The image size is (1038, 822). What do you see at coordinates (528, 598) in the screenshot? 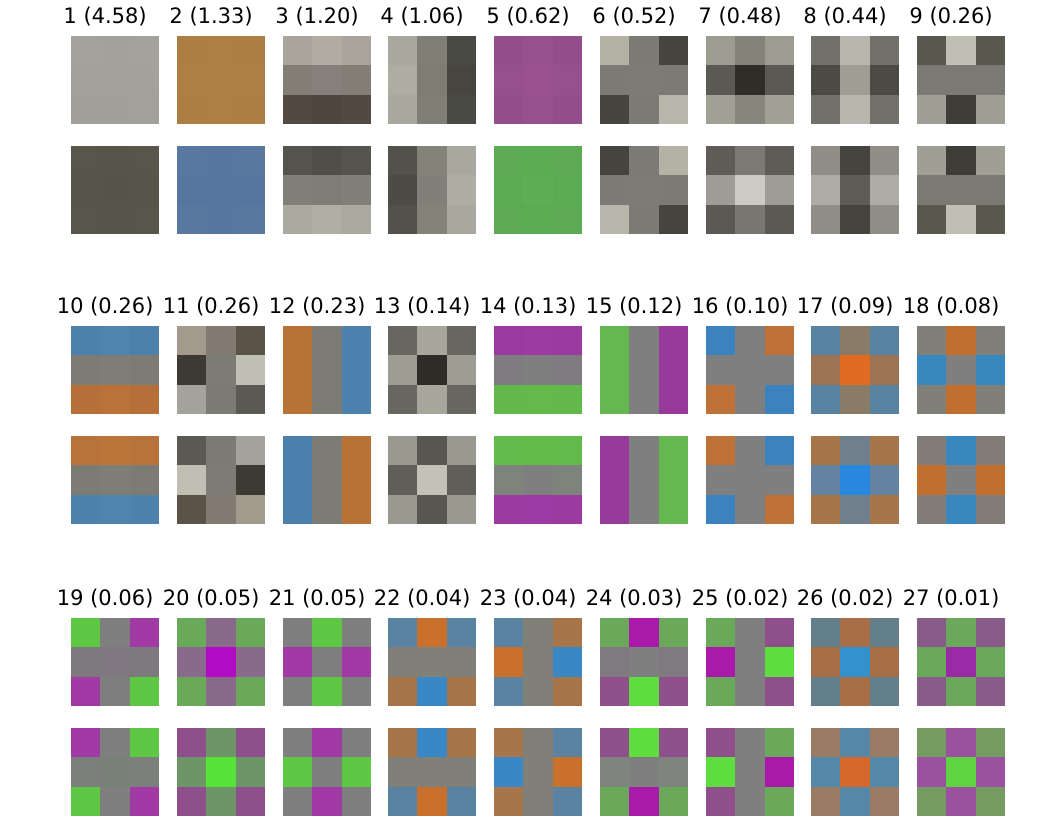
I see `component-title: 23 (0.04)` at bounding box center [528, 598].